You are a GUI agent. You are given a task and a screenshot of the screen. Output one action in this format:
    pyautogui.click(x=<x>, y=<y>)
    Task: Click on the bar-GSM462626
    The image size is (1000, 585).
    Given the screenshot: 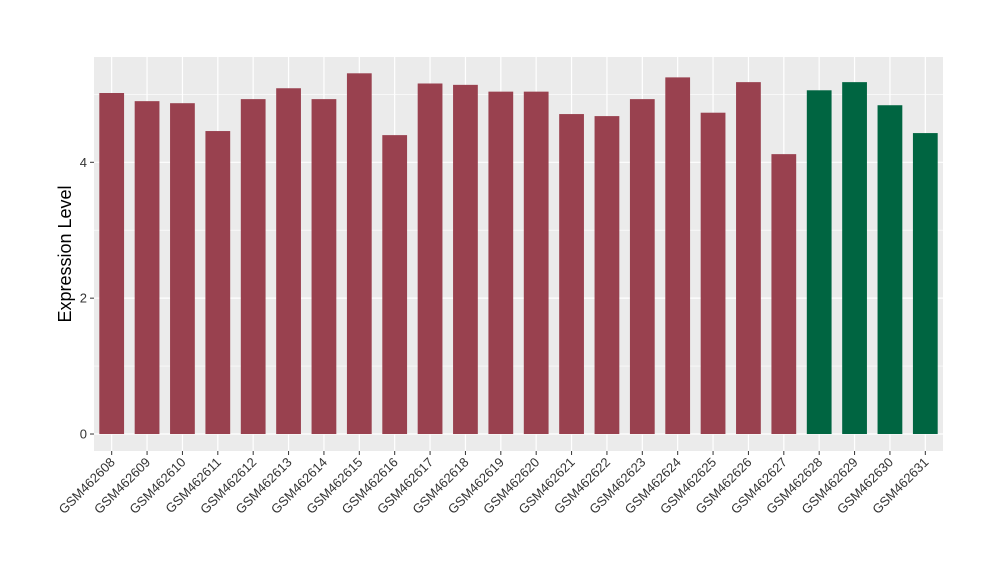 What is the action you would take?
    pyautogui.click(x=748, y=258)
    